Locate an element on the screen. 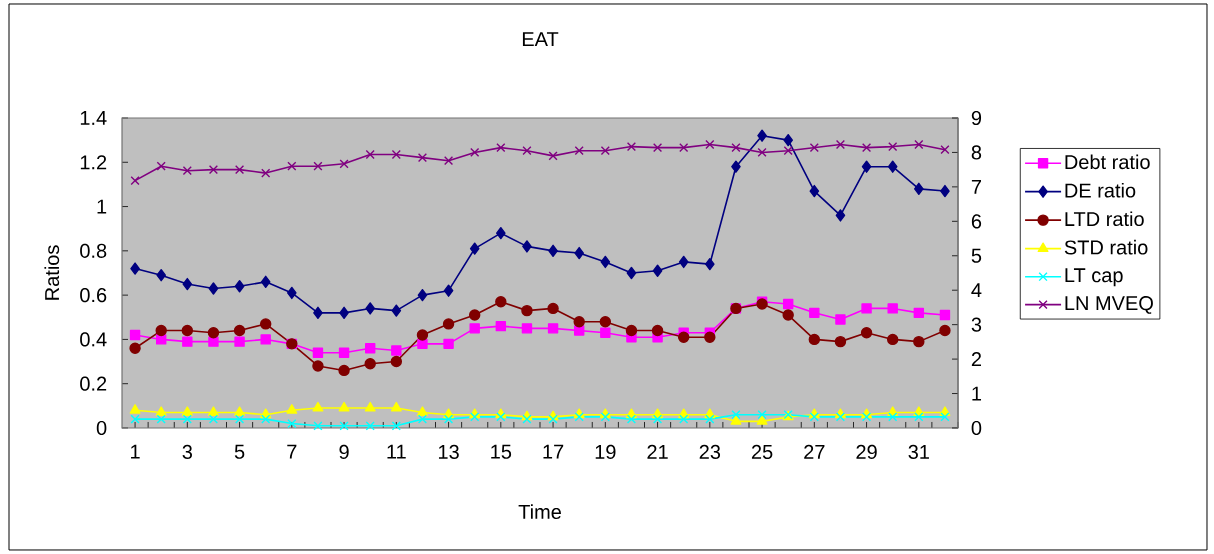 This screenshot has height=554, width=1214. y-tick-label: 1 is located at coordinates (102, 206).